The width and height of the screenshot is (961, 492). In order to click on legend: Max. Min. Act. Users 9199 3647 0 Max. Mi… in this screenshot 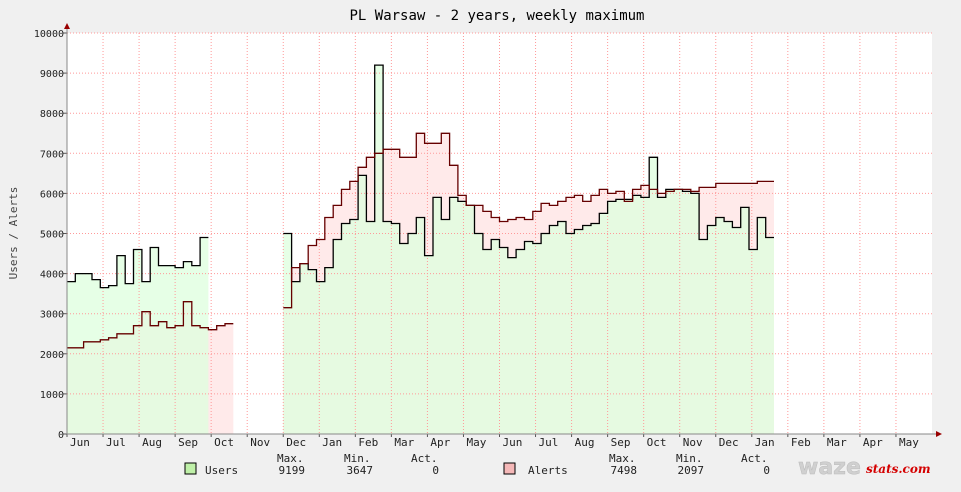, I will do `click(477, 464)`.